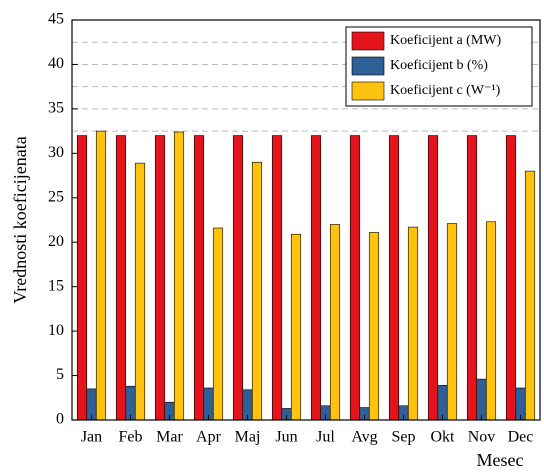 This screenshot has width=544, height=473. What do you see at coordinates (91, 437) in the screenshot?
I see `x-tick-label: Jan` at bounding box center [91, 437].